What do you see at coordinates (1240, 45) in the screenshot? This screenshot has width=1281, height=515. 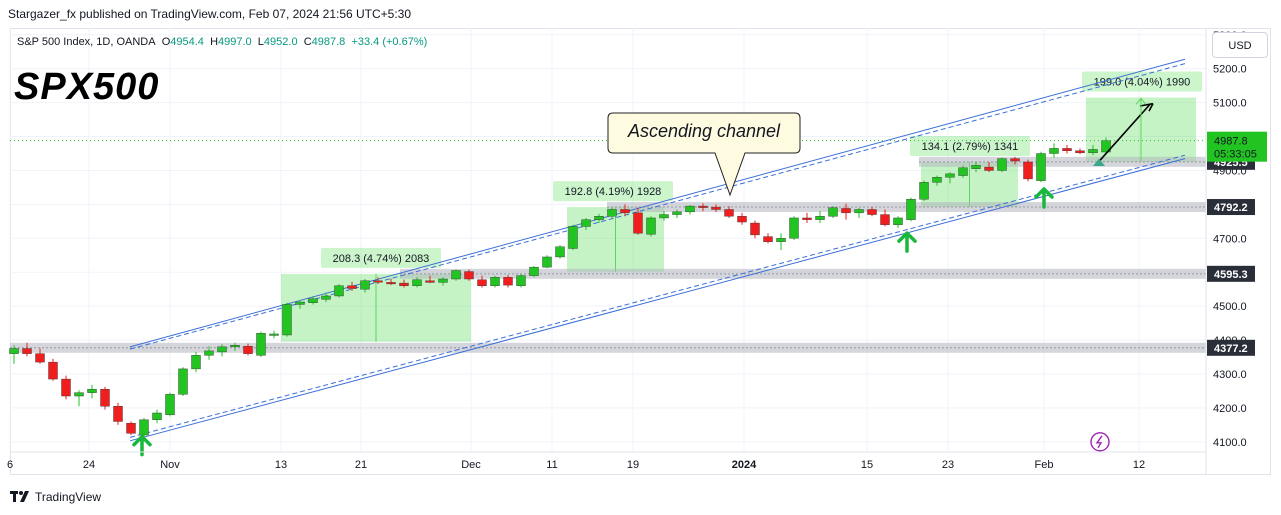 I see `currency-button: USD` at bounding box center [1240, 45].